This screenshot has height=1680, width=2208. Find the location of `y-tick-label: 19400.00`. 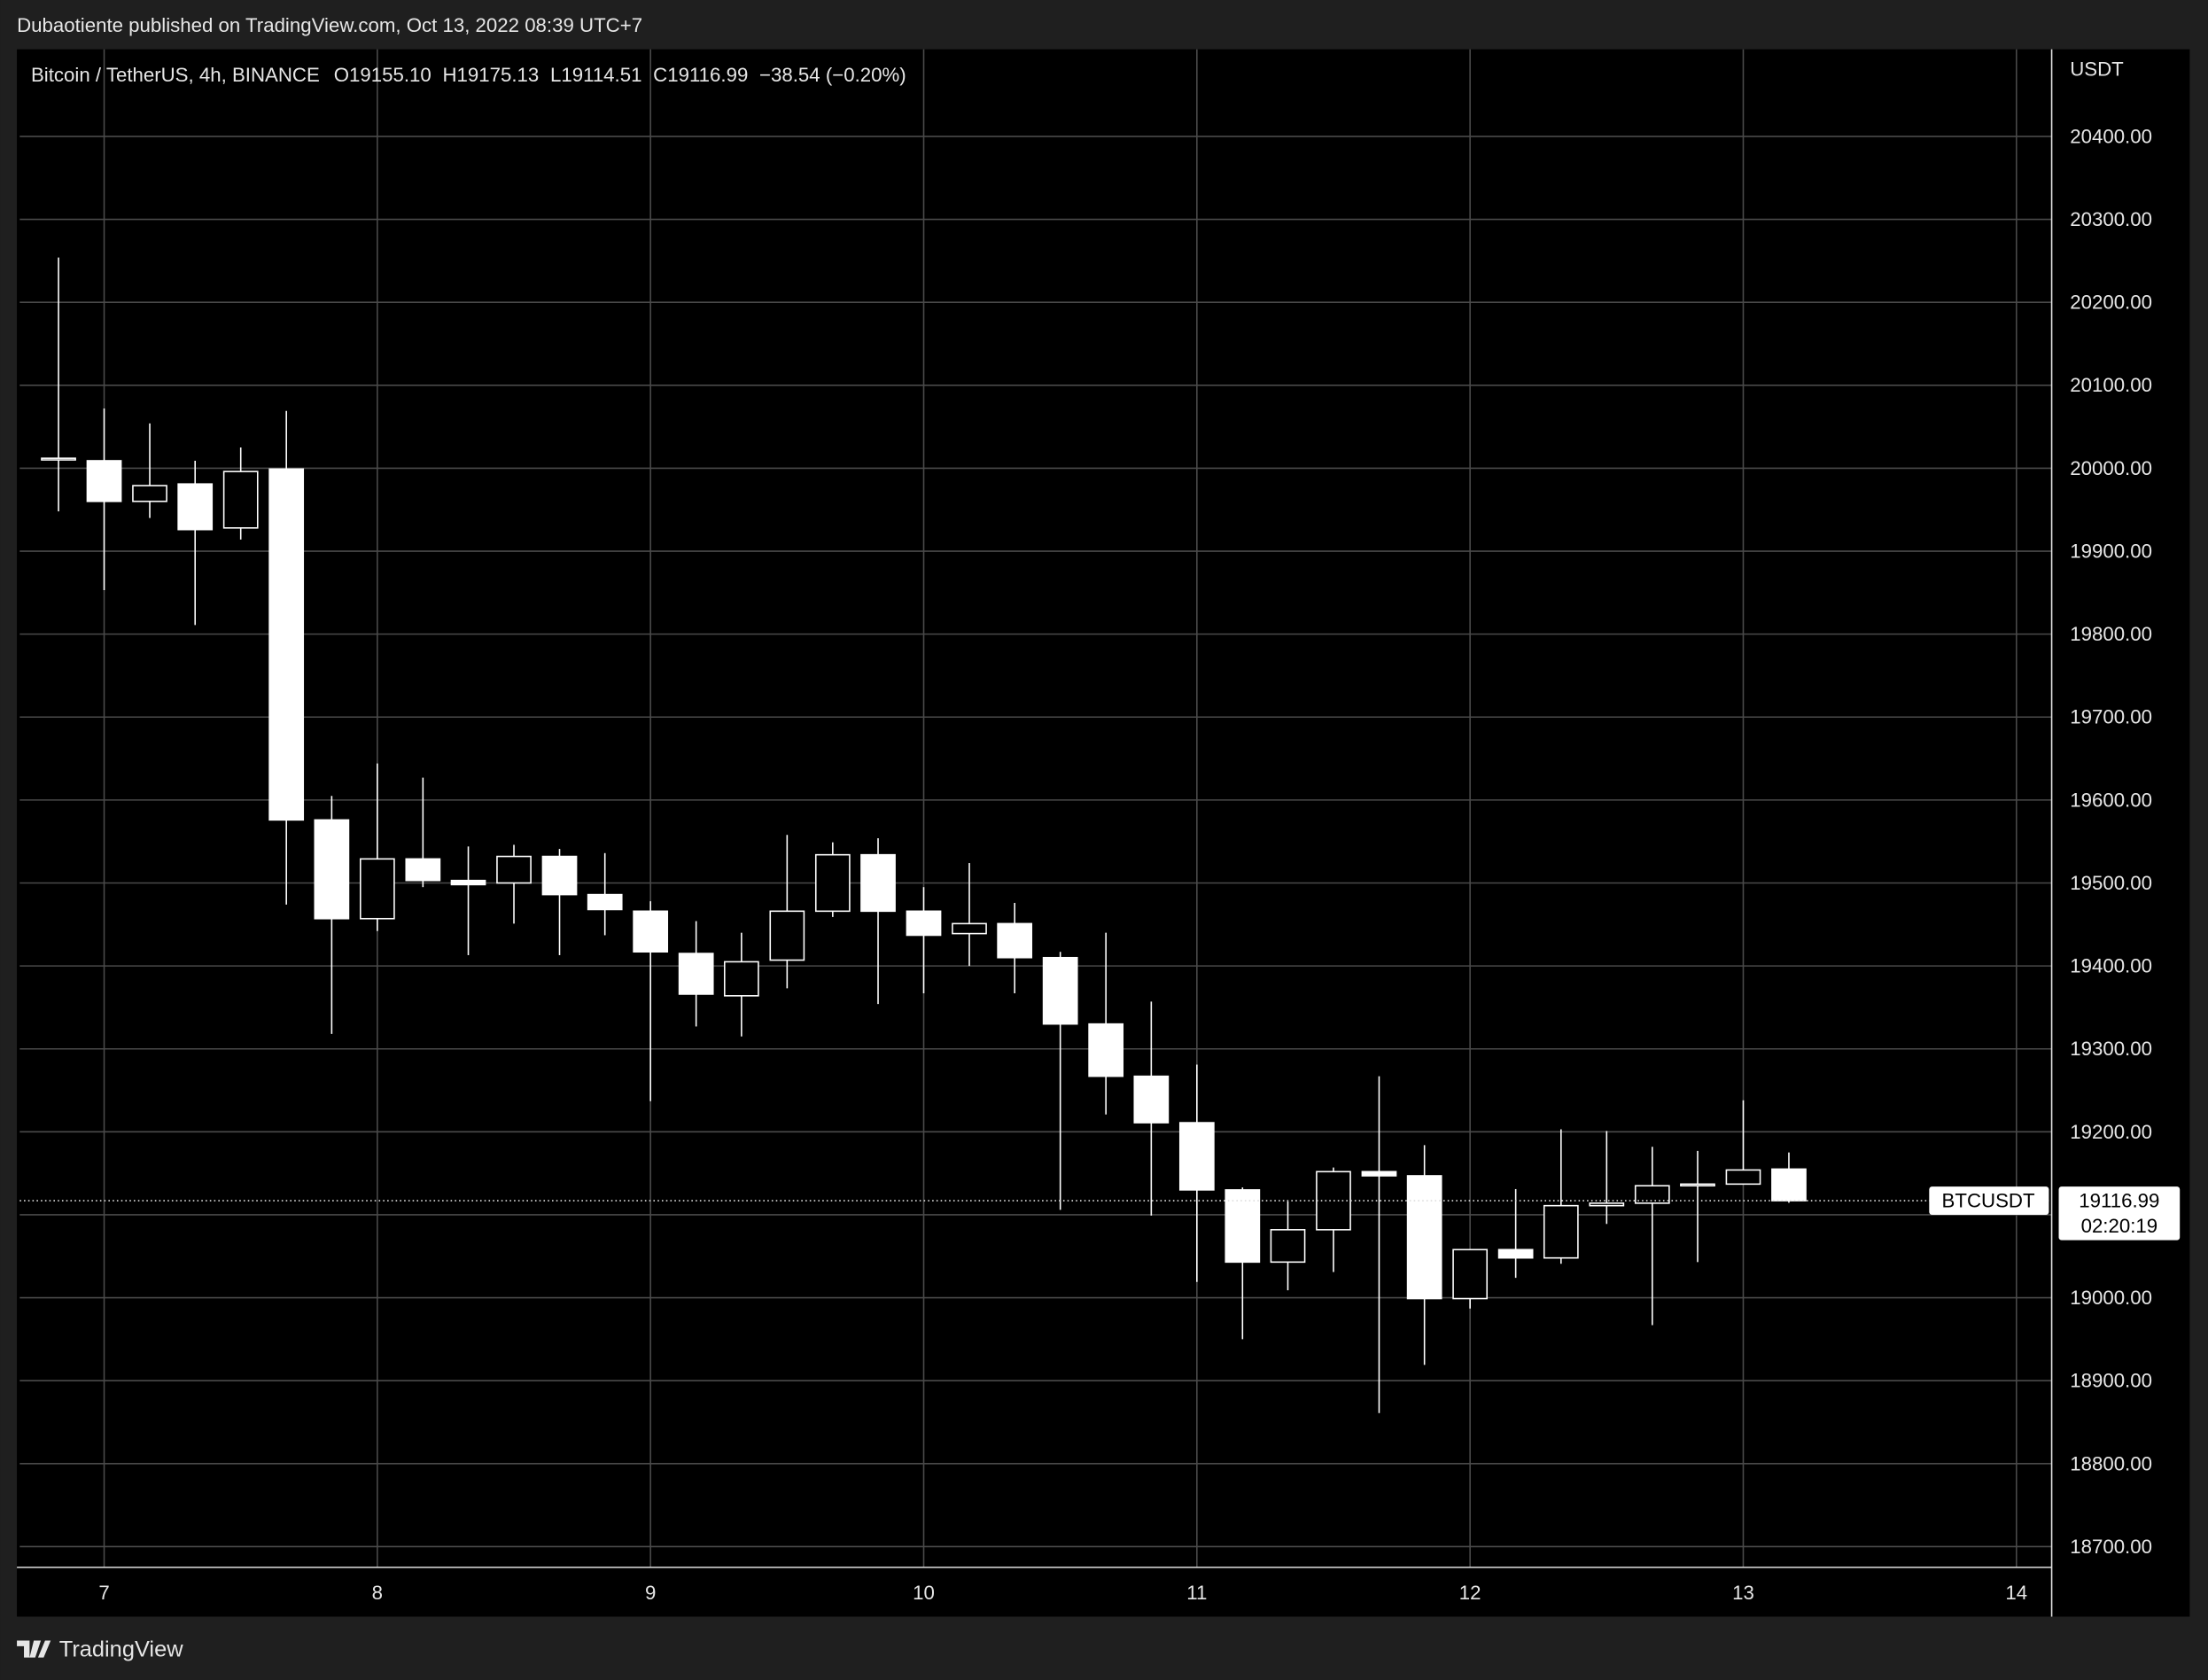

y-tick-label: 19400.00 is located at coordinates (2111, 966).